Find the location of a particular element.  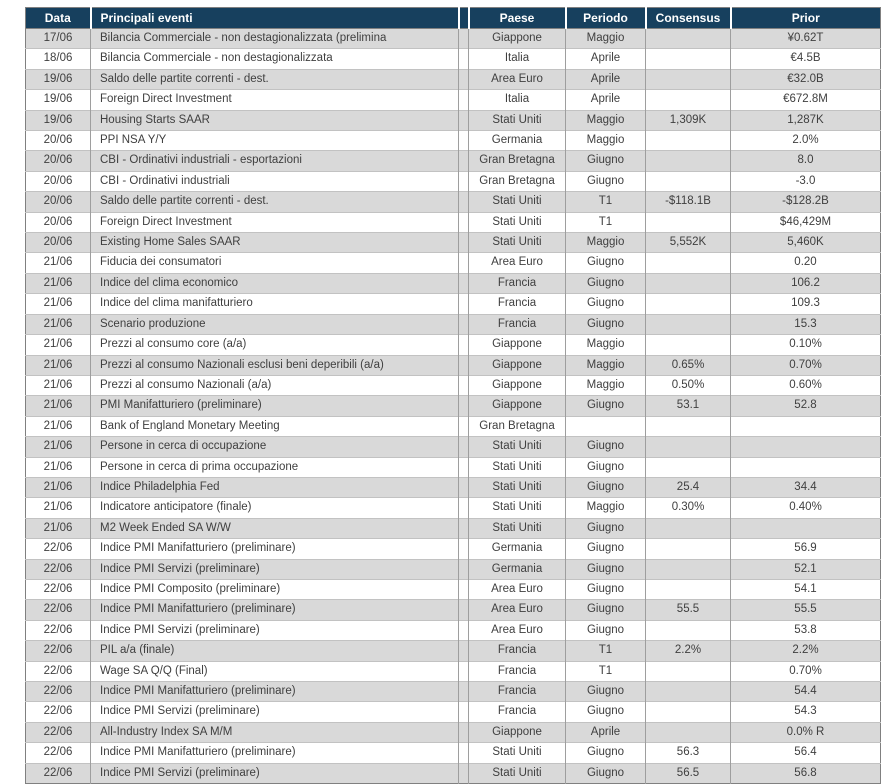

prior-cell: 54.3 is located at coordinates (805, 712).